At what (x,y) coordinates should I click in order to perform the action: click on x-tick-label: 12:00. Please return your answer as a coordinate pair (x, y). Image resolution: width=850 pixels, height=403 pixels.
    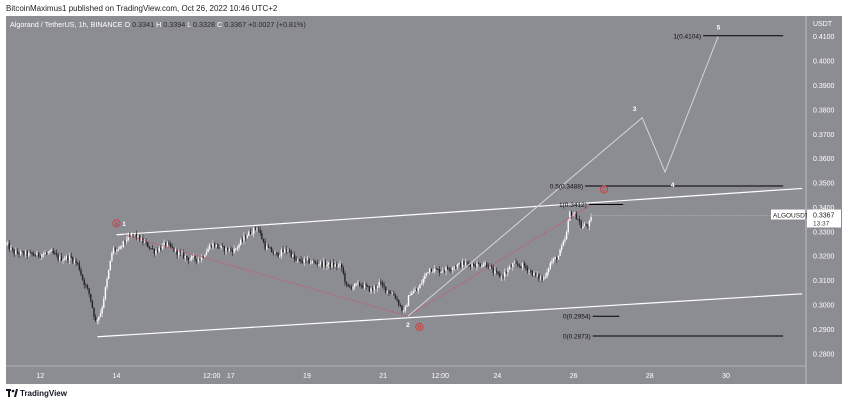
    Looking at the image, I should click on (441, 376).